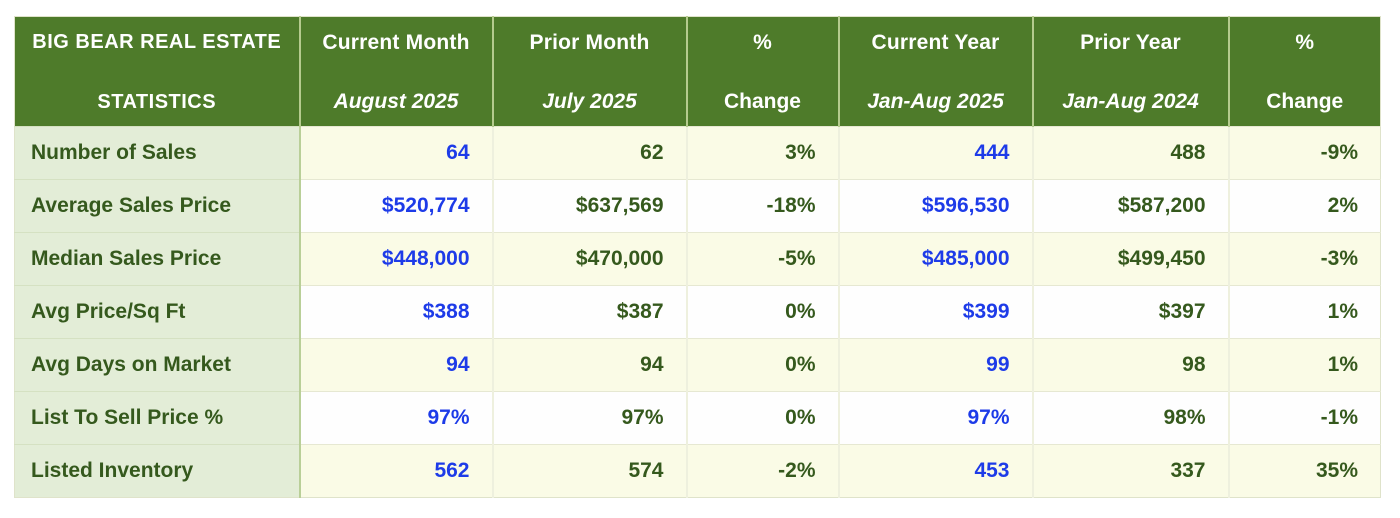  I want to click on column-header-sublabel: July 2025, so click(589, 101).